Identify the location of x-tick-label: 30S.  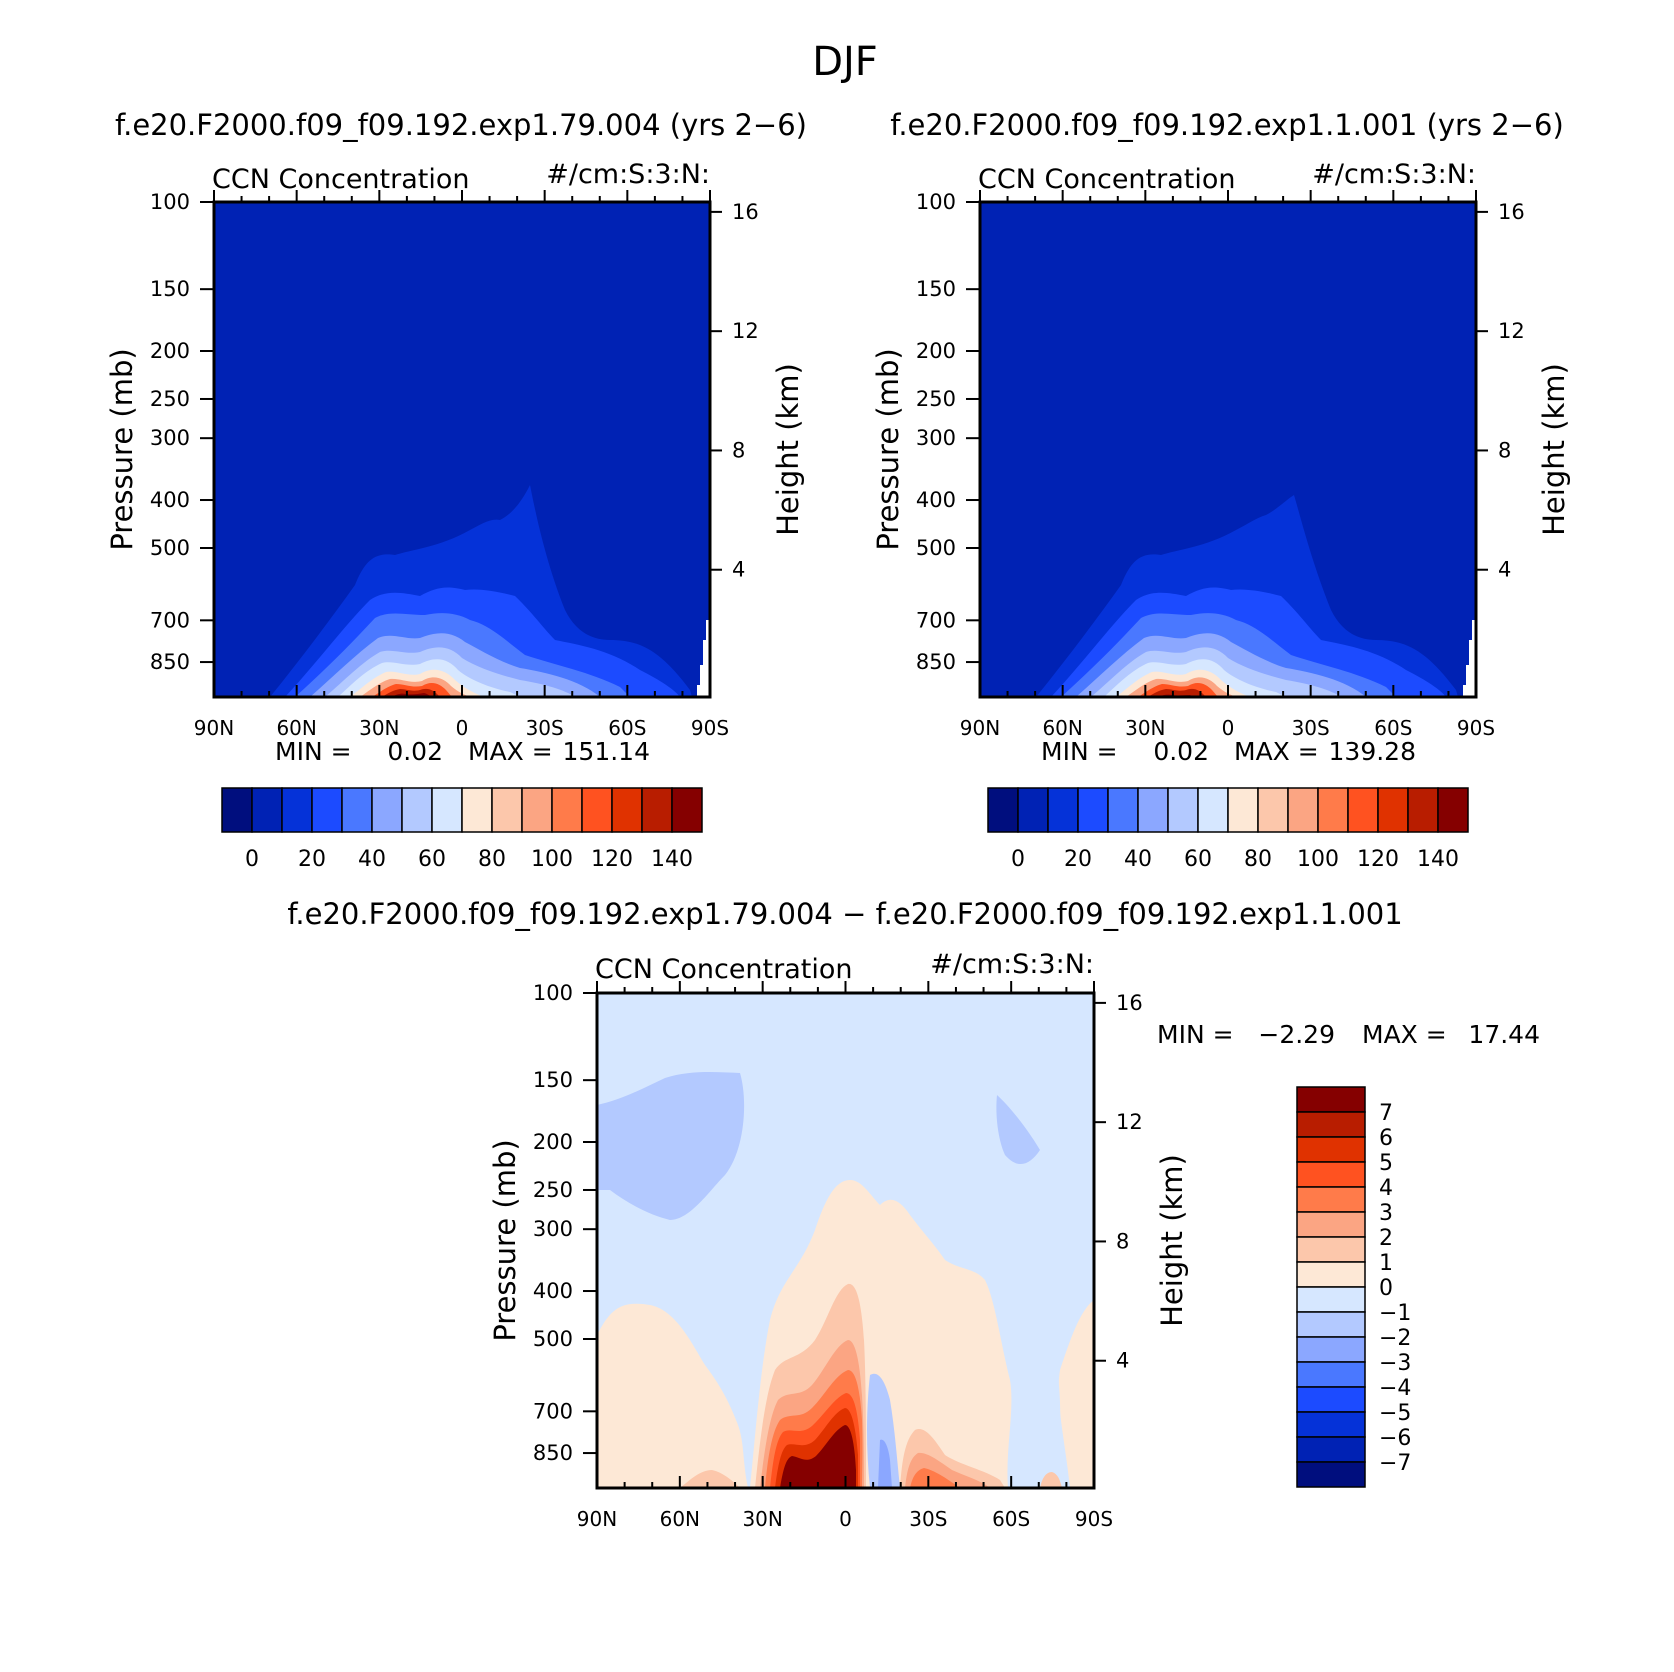
(928, 1519).